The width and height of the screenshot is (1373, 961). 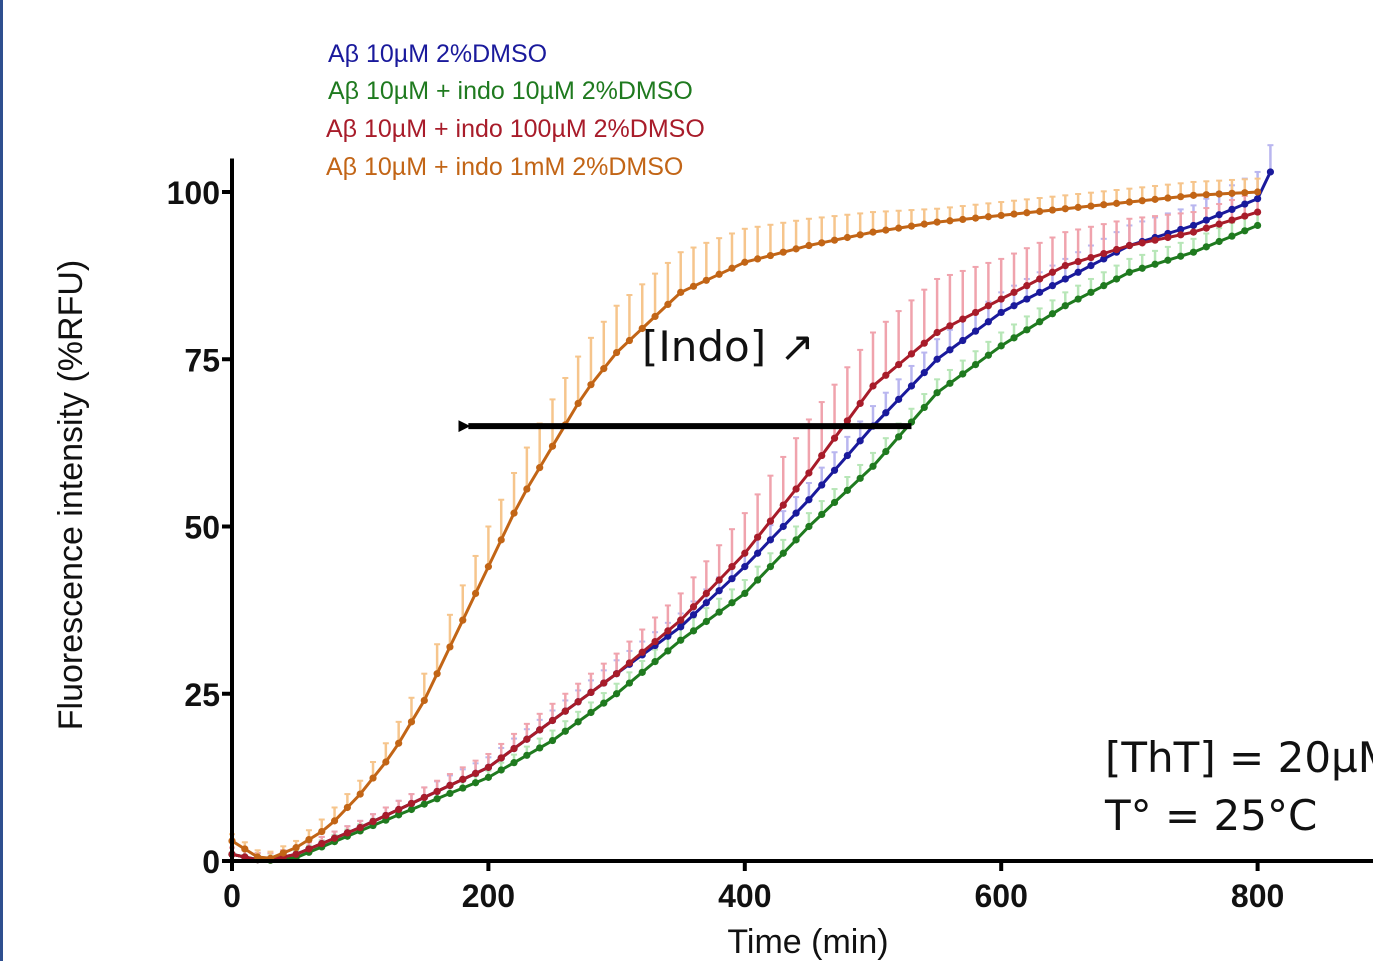 What do you see at coordinates (1239, 757) in the screenshot?
I see `tht-concentration-note: [ThT] = 20µM` at bounding box center [1239, 757].